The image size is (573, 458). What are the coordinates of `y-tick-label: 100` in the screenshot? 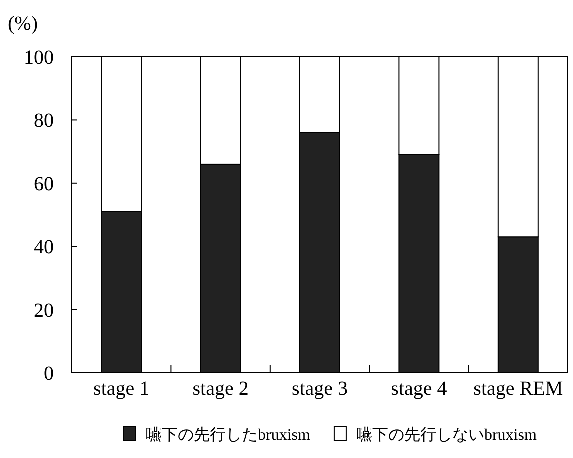 It's located at (39, 58).